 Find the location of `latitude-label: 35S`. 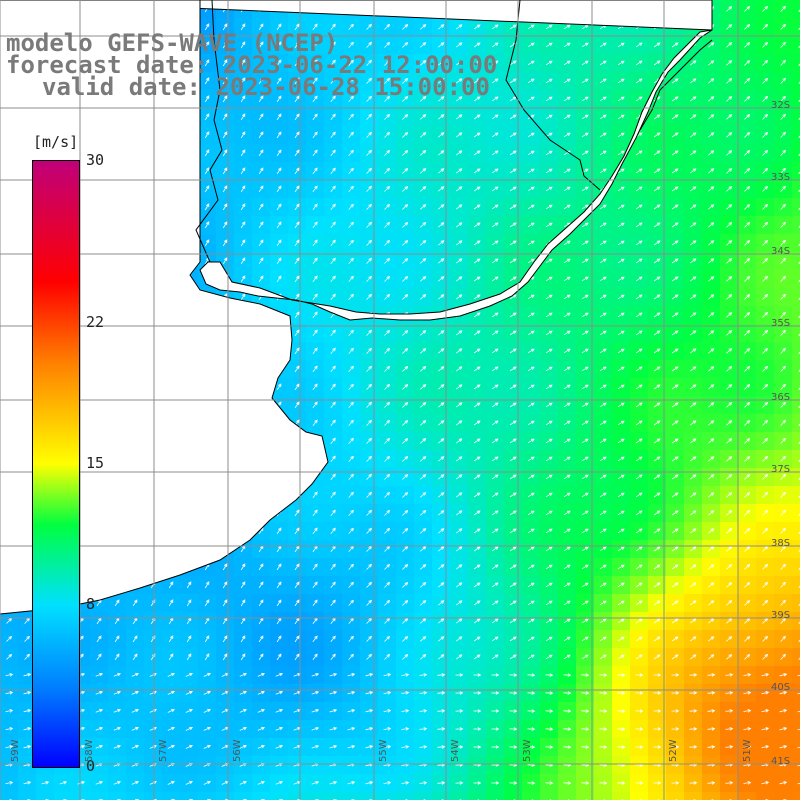

latitude-label: 35S is located at coordinates (781, 323).